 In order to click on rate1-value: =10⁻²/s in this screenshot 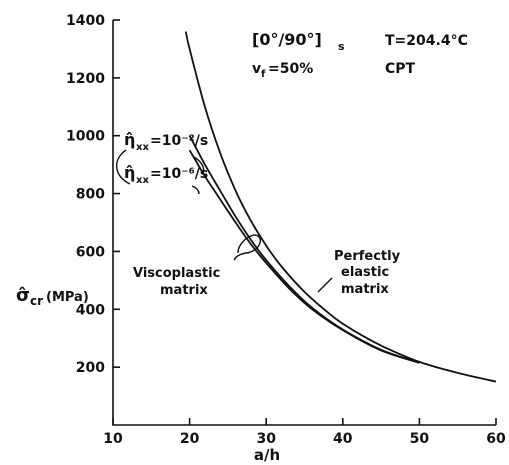, I will do `click(179, 141)`.